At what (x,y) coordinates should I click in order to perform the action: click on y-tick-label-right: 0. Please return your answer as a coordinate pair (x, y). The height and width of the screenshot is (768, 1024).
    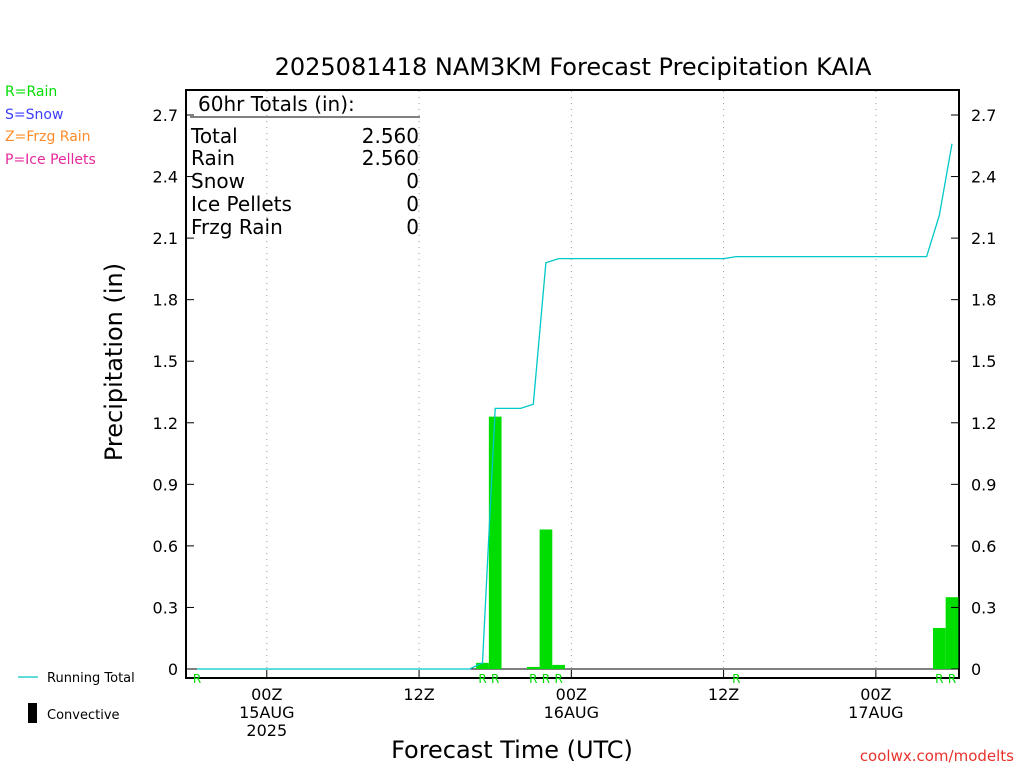
    Looking at the image, I should click on (976, 669).